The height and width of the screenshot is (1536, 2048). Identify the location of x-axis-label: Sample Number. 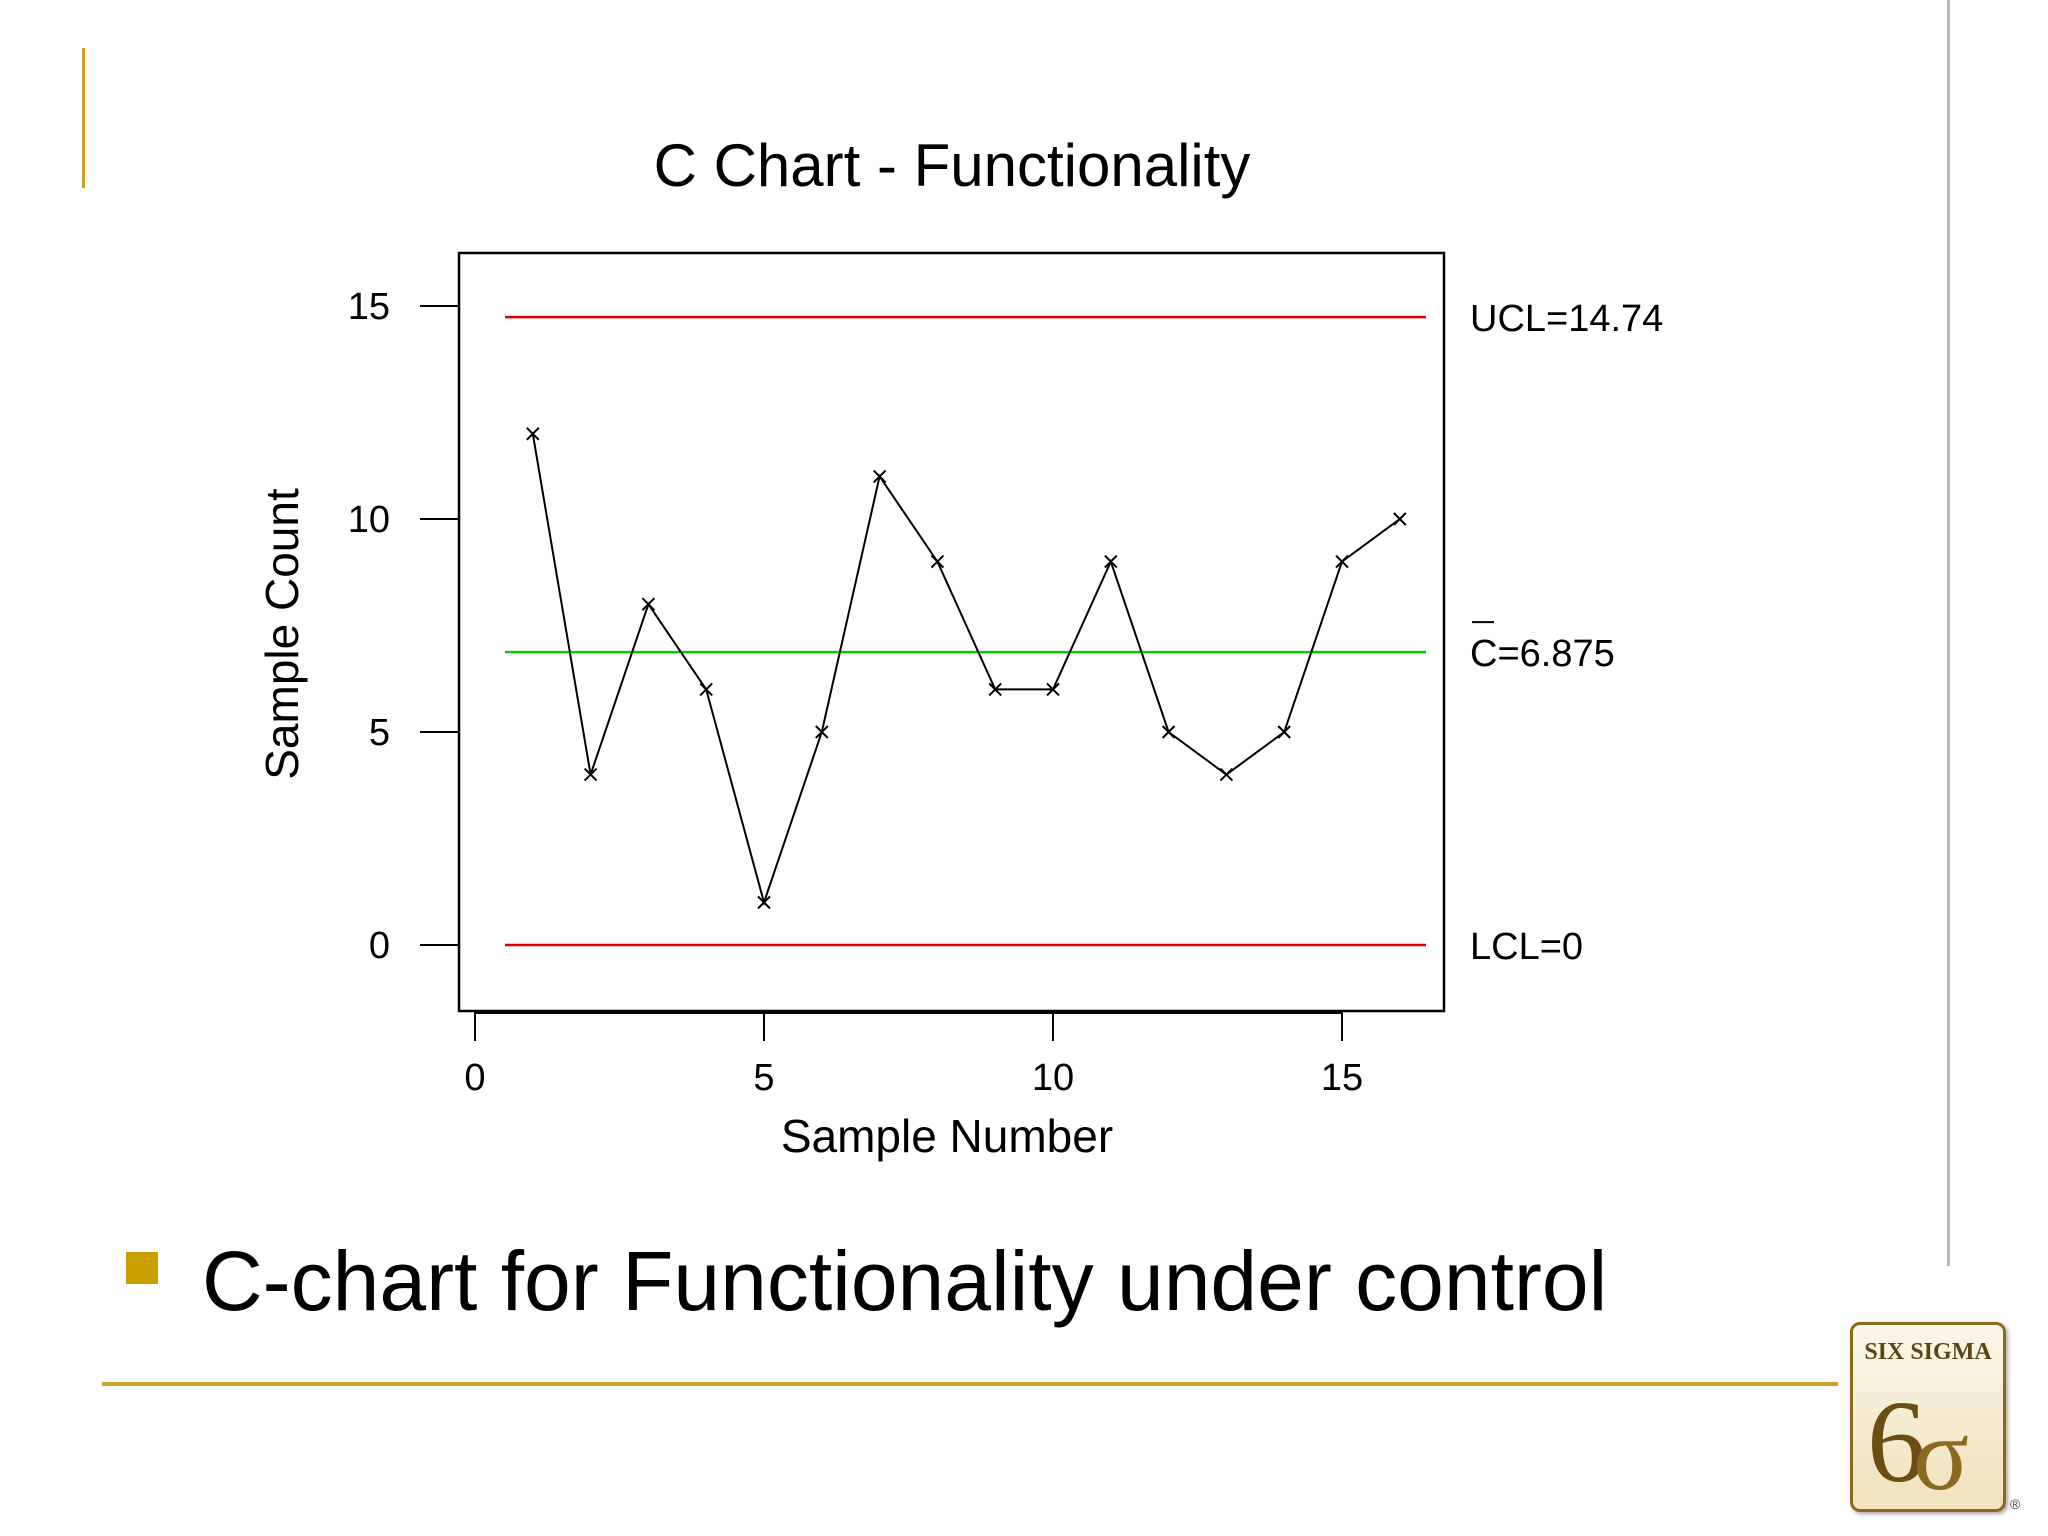
(947, 1136).